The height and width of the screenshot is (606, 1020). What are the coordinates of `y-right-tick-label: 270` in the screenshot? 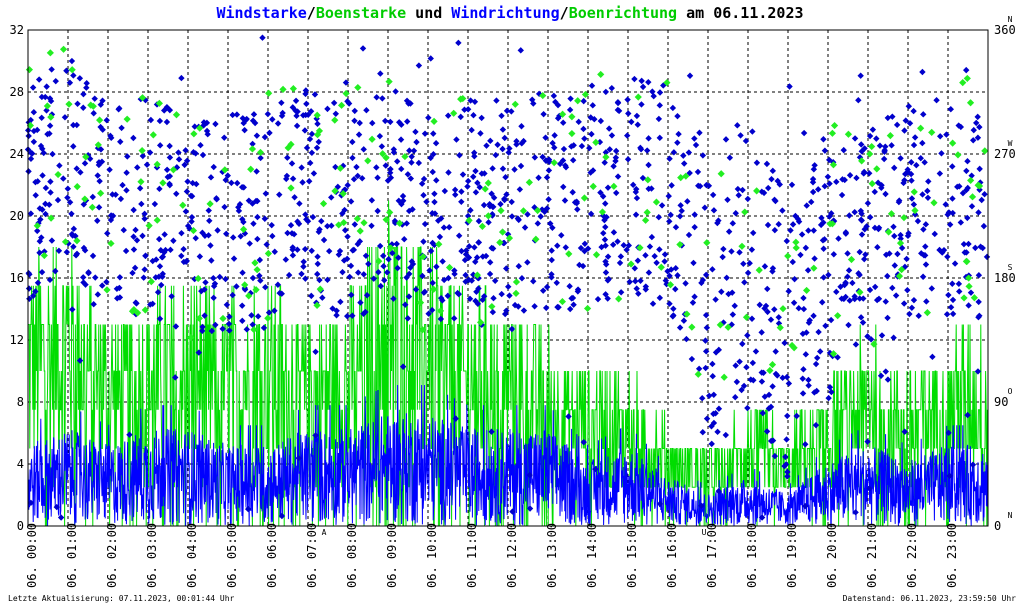 It's located at (1005, 154).